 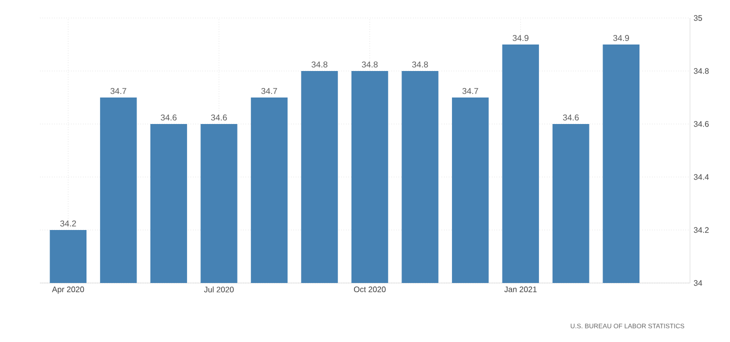 What do you see at coordinates (68, 223) in the screenshot?
I see `data-label: 34.2` at bounding box center [68, 223].